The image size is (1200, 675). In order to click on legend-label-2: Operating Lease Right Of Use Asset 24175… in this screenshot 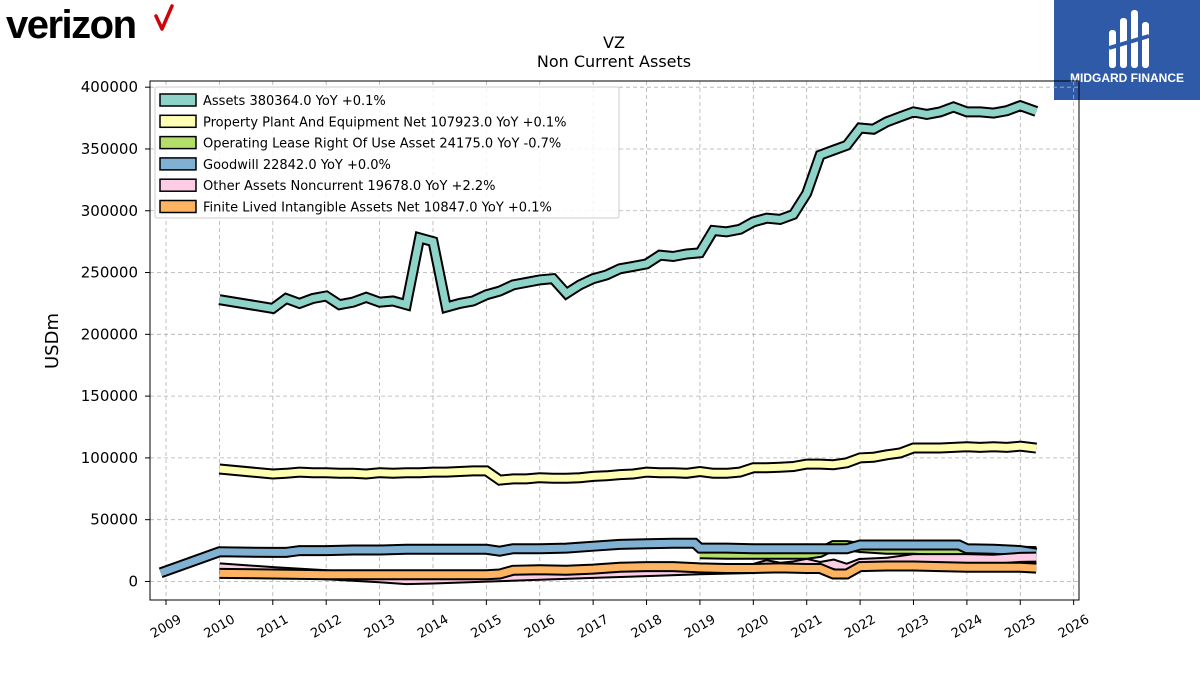, I will do `click(382, 144)`.